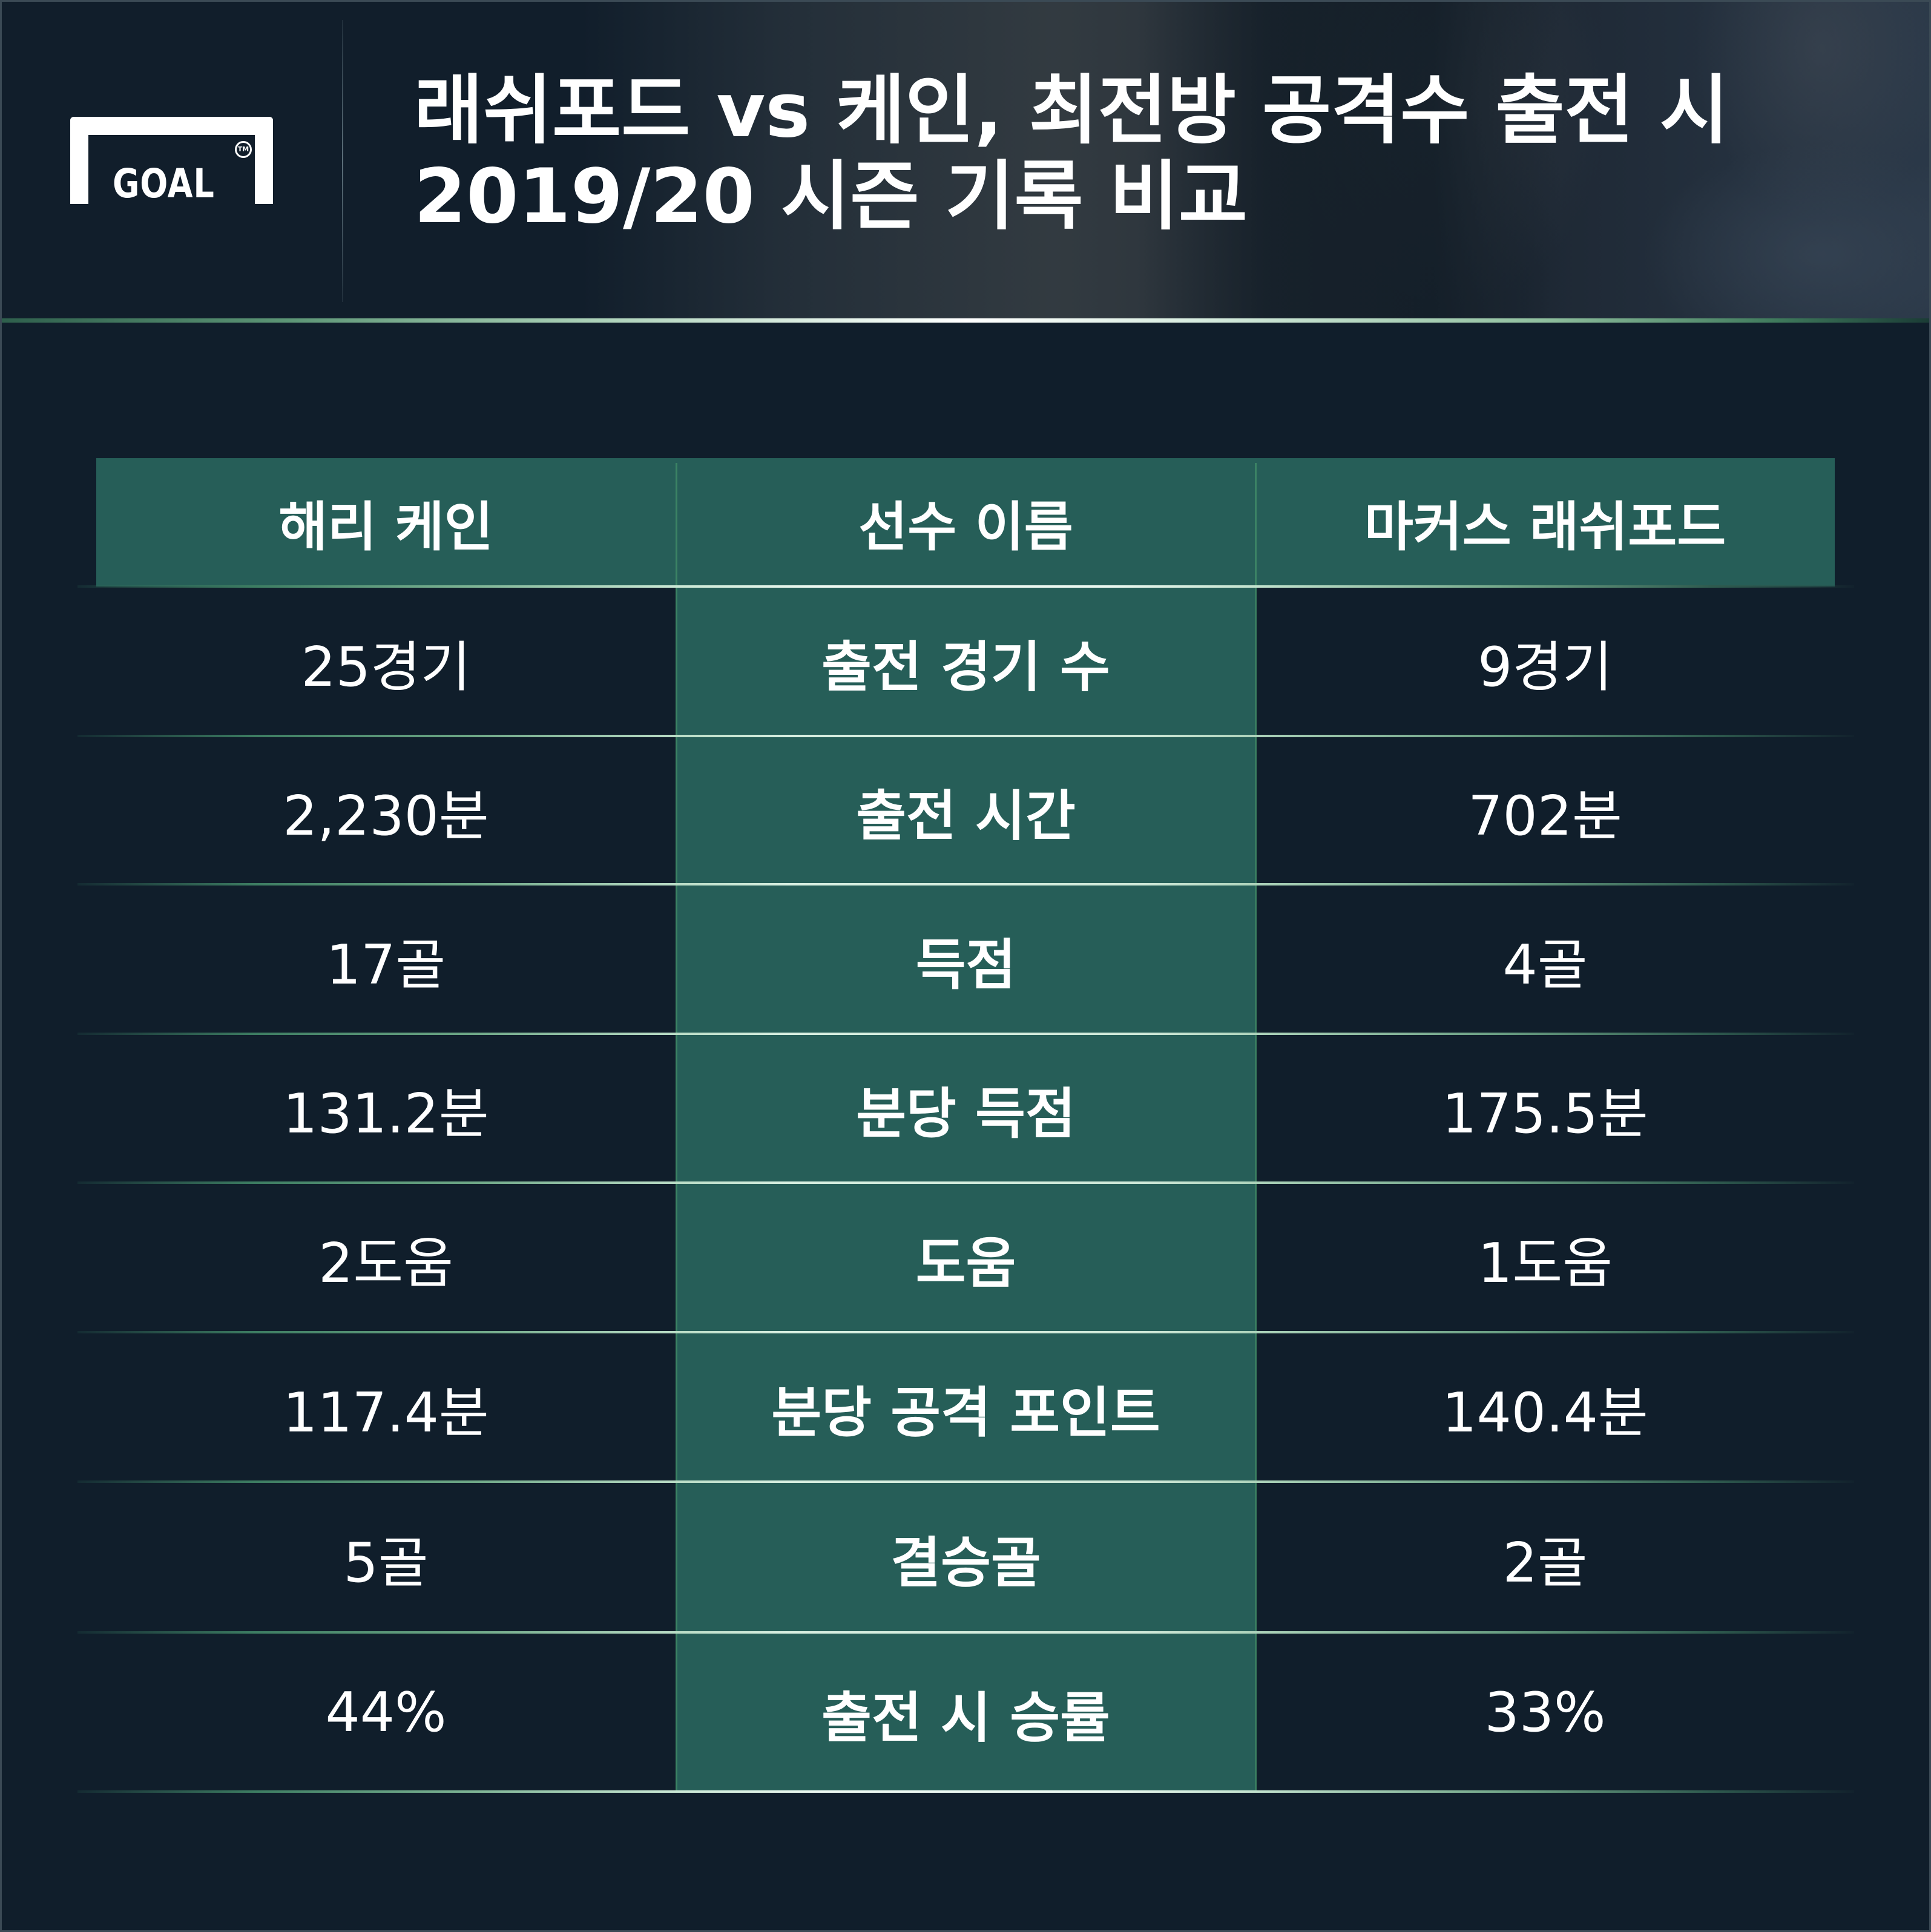  I want to click on title-line-1: 래쉬포드 vs 케인, 최전방 공격수 출전 시, so click(1072, 110).